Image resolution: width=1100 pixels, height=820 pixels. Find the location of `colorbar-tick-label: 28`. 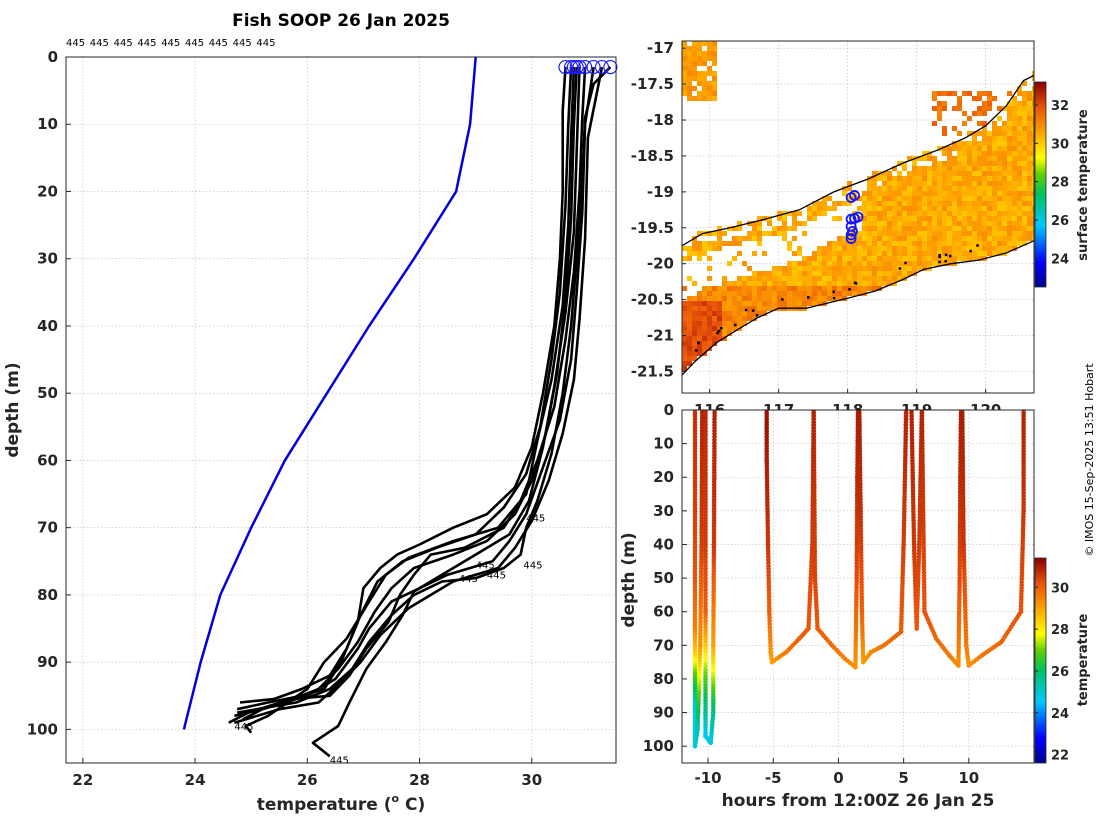

colorbar-tick-label: 28 is located at coordinates (1060, 183).